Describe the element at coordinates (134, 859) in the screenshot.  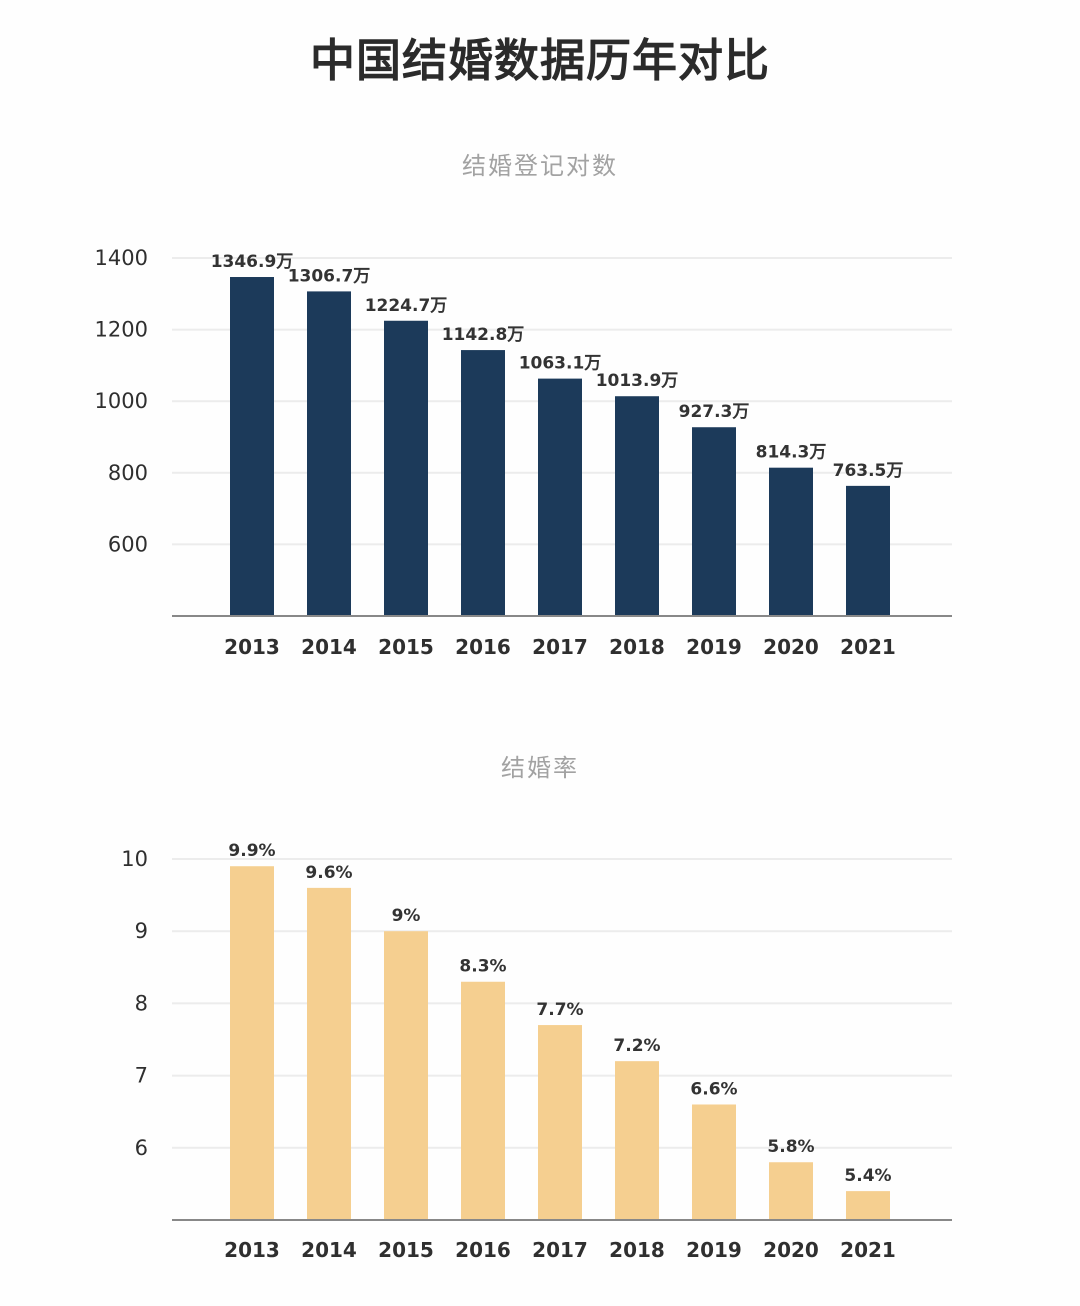
I see `y-tick-label: 10` at that location.